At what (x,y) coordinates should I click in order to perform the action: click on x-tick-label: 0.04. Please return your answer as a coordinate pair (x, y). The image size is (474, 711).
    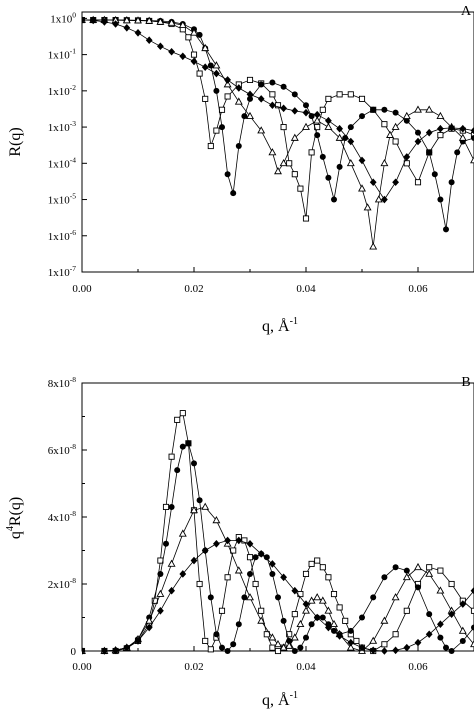
    Looking at the image, I should click on (306, 289).